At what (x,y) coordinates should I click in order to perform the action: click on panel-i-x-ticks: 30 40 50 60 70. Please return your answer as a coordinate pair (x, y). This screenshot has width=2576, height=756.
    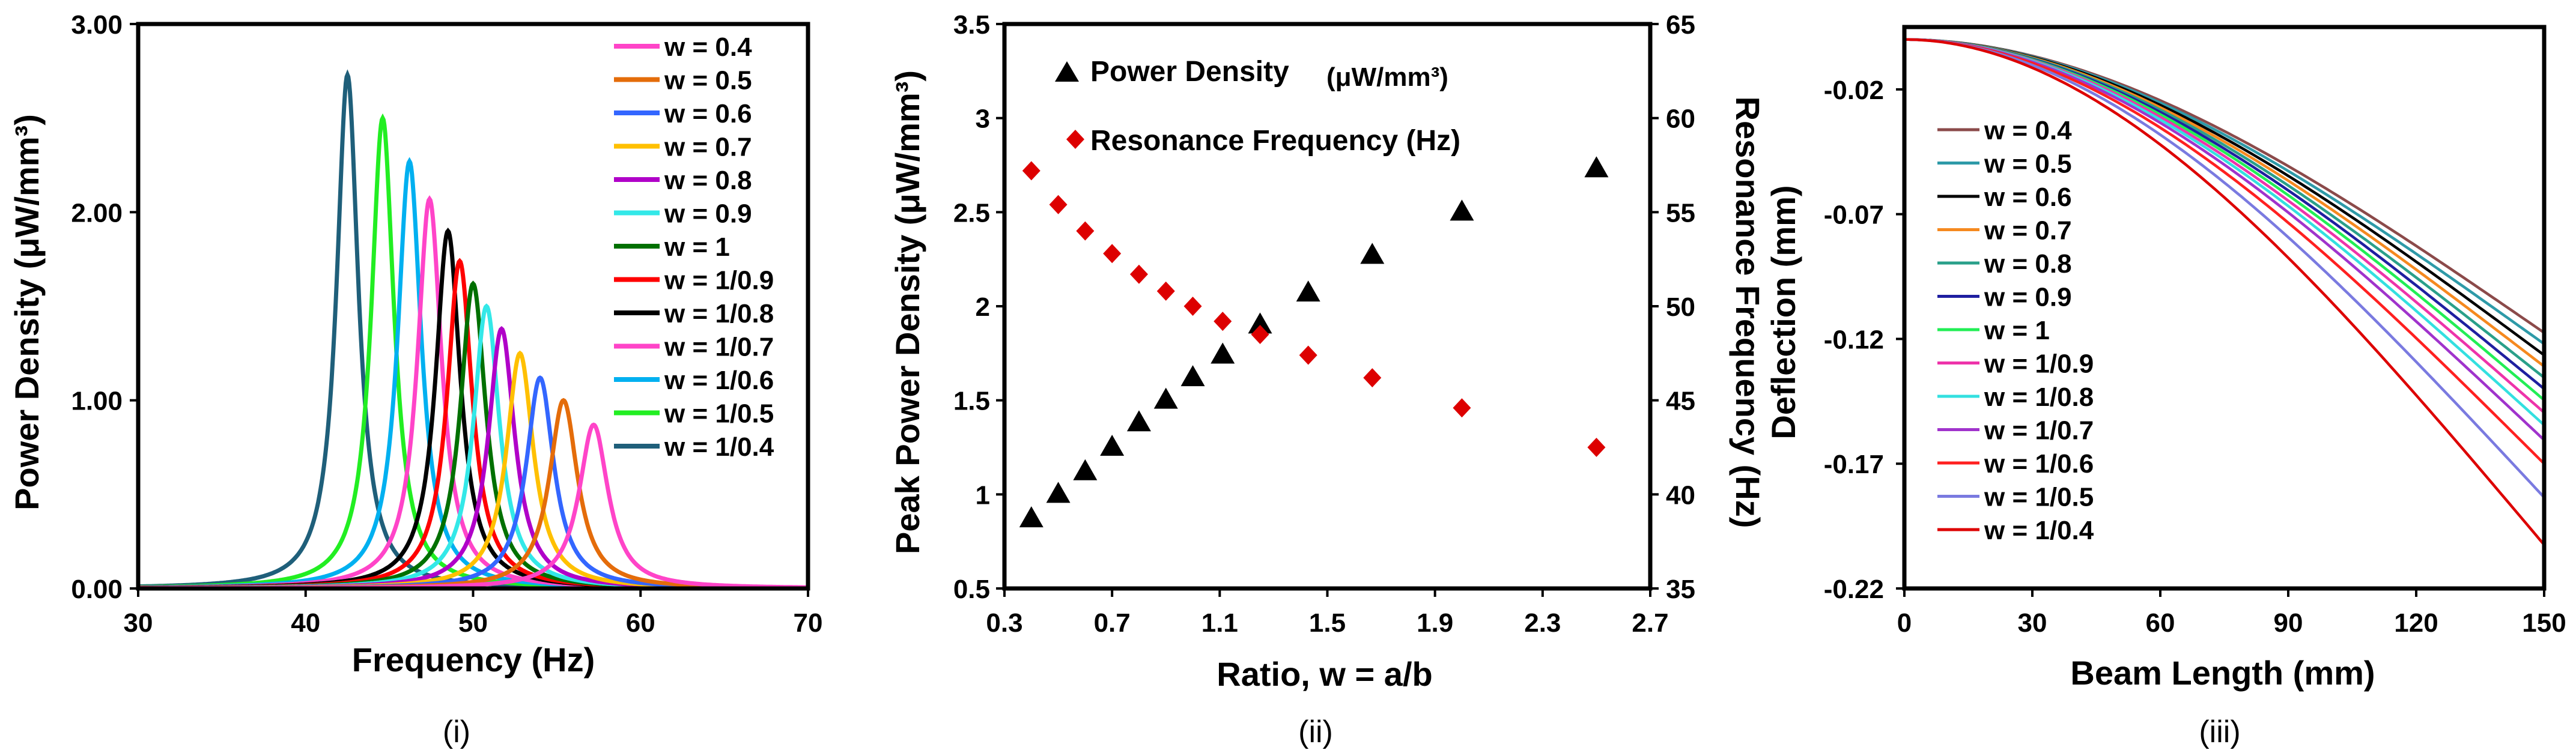
    Looking at the image, I should click on (473, 613).